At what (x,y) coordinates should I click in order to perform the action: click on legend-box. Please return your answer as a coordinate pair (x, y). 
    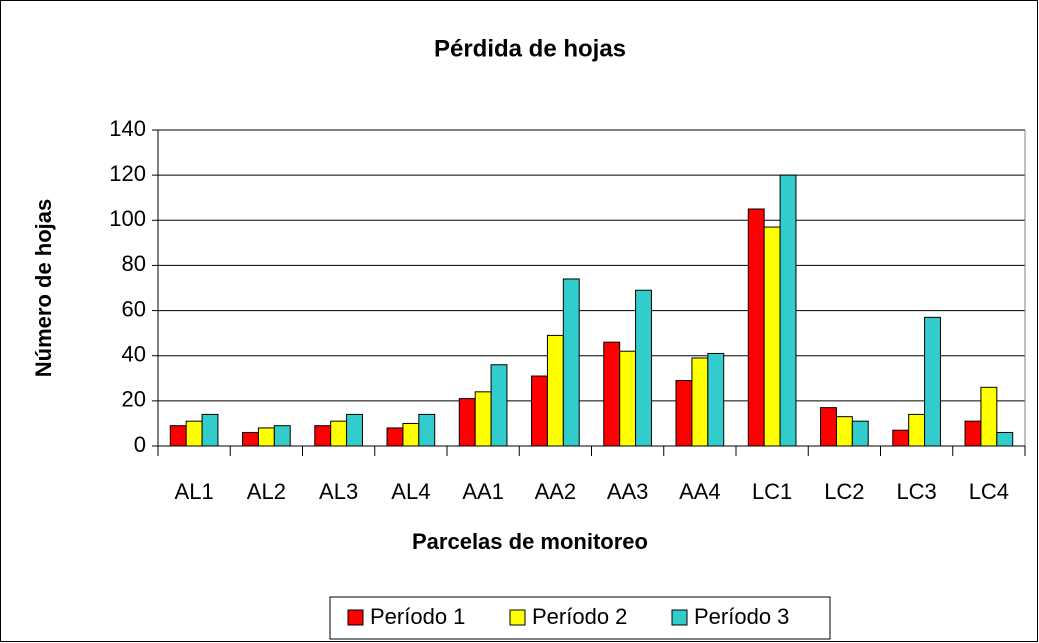
    Looking at the image, I should click on (580, 618).